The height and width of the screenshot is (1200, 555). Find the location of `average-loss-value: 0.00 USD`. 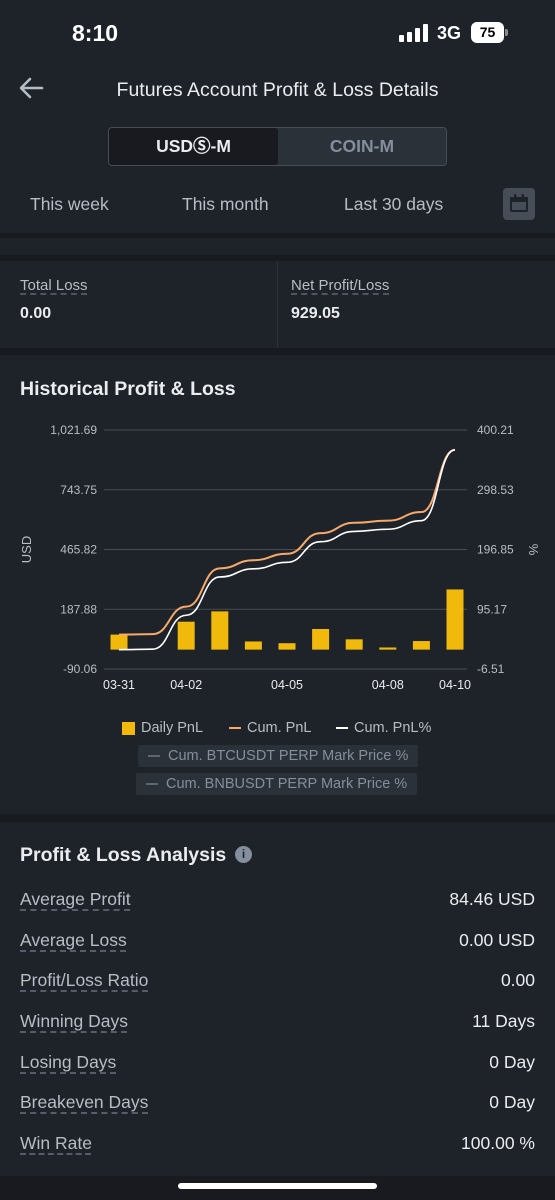

average-loss-value: 0.00 USD is located at coordinates (497, 940).